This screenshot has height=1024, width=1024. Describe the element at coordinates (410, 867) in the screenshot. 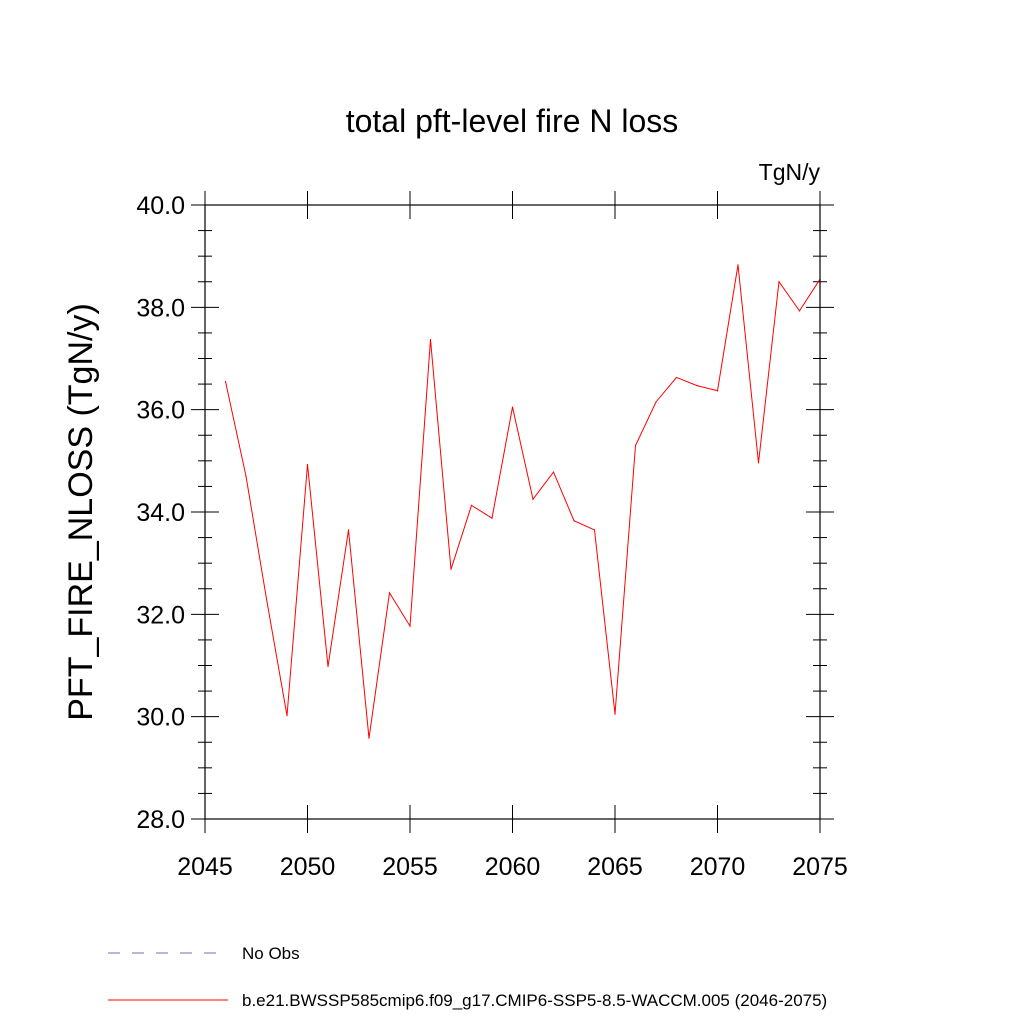

I see `x-tick-label: 2055` at that location.